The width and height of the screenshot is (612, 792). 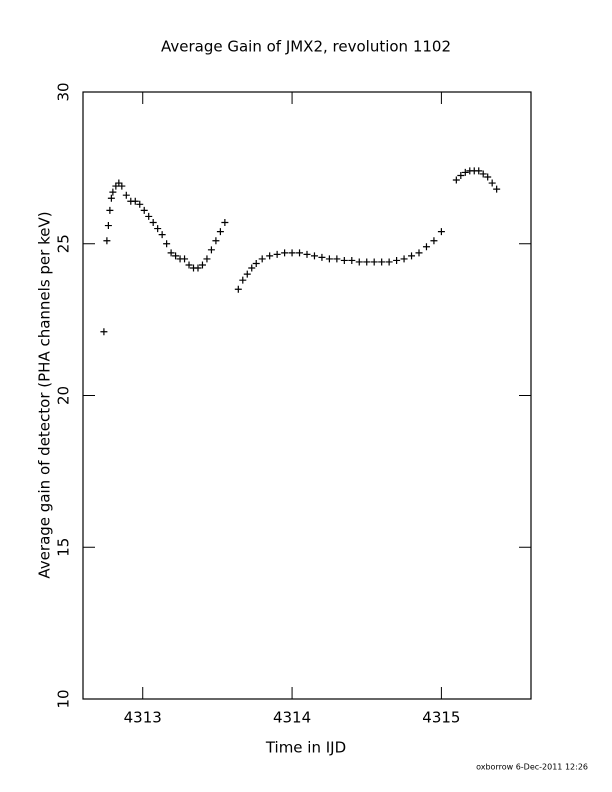 What do you see at coordinates (64, 547) in the screenshot?
I see `y-tick-label: 15` at bounding box center [64, 547].